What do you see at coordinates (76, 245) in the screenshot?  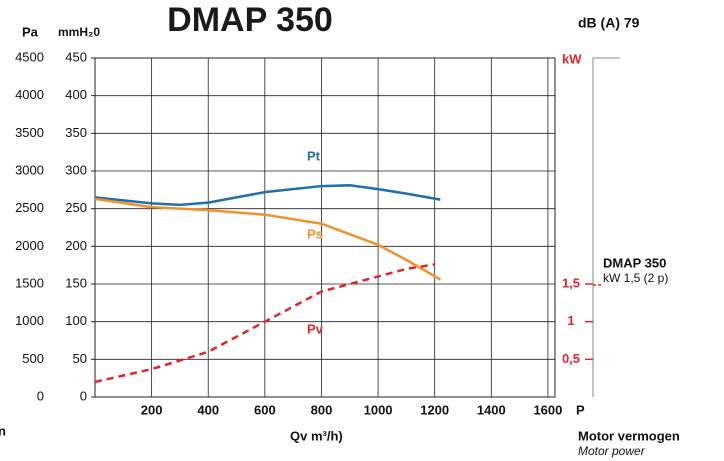 I see `ymm-tick-label: 200` at bounding box center [76, 245].